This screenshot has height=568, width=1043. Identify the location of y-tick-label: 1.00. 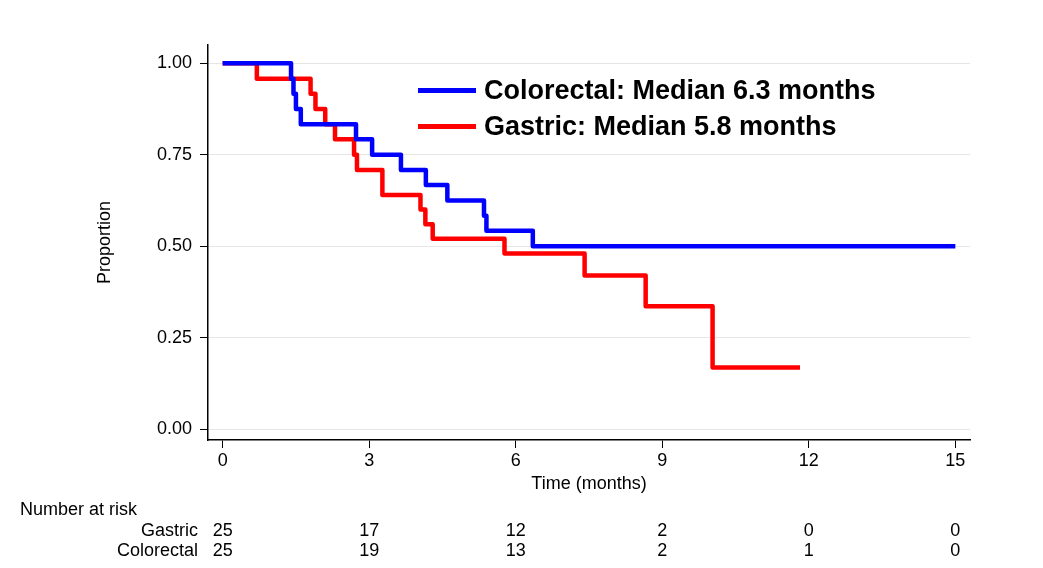
(174, 62).